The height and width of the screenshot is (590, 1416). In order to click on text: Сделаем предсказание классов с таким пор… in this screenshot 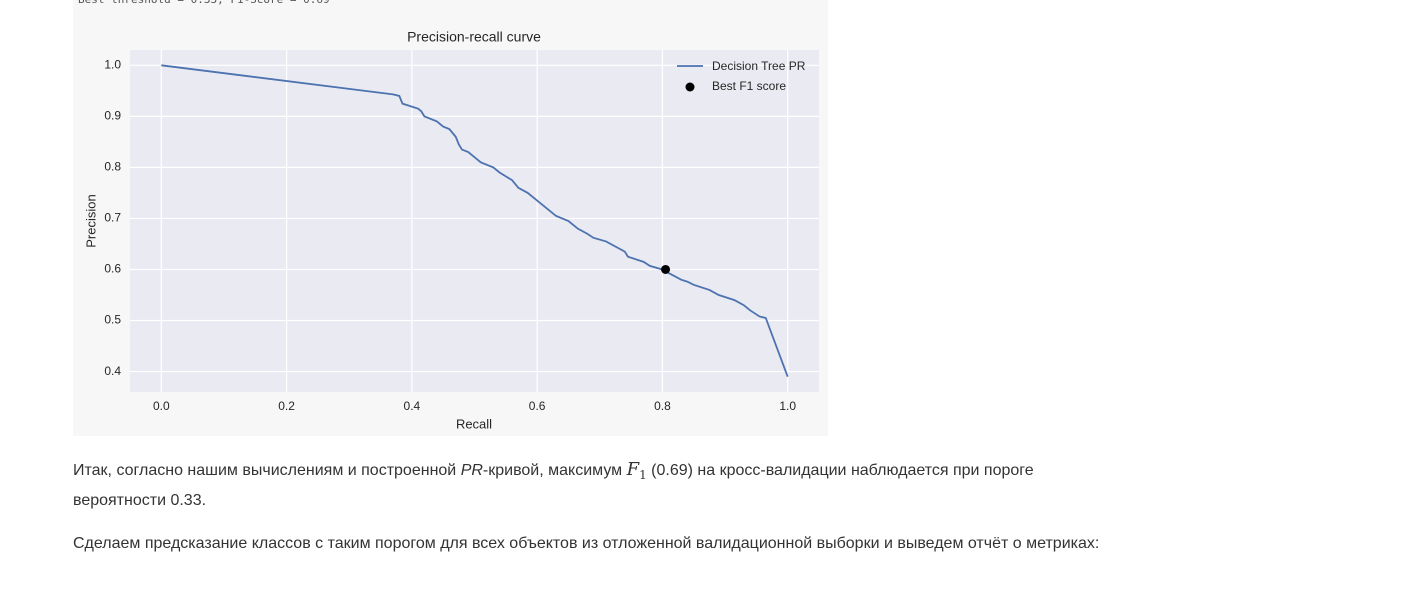, I will do `click(586, 543)`.